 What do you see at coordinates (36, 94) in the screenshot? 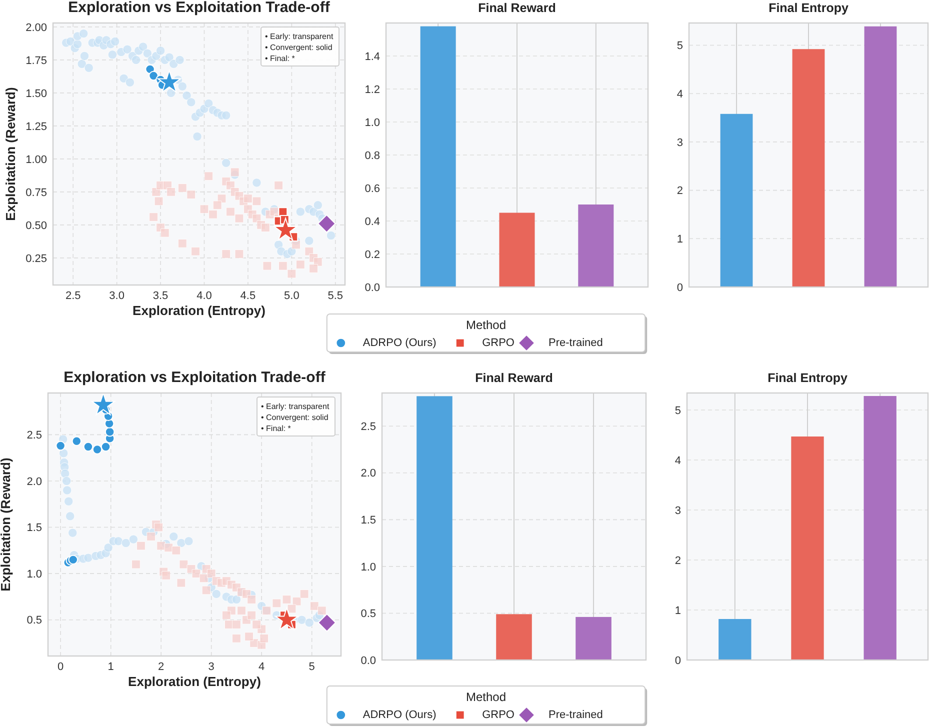
I see `y-tick-label: 1.50` at bounding box center [36, 94].